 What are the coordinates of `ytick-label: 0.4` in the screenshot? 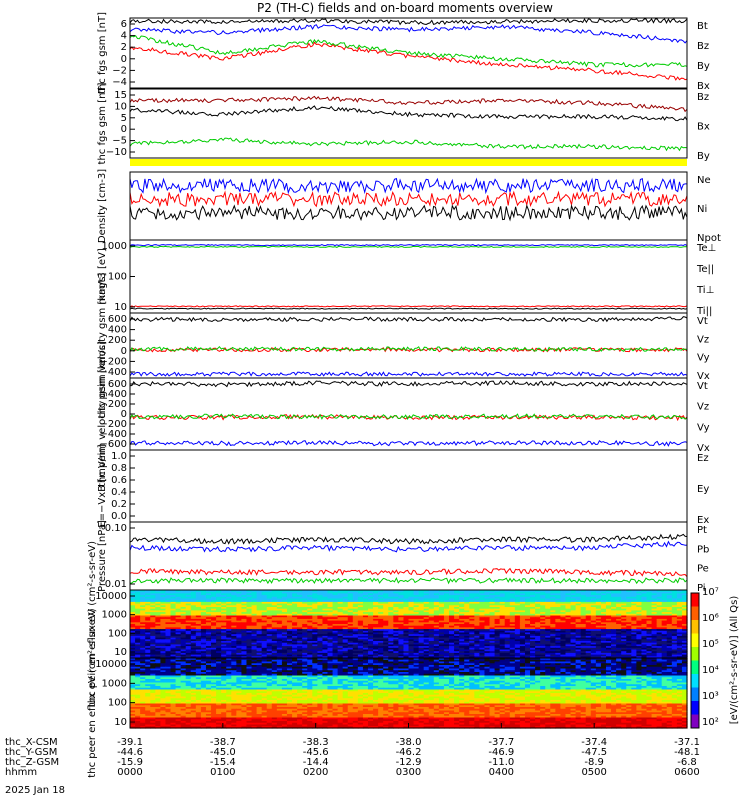 It's located at (119, 492).